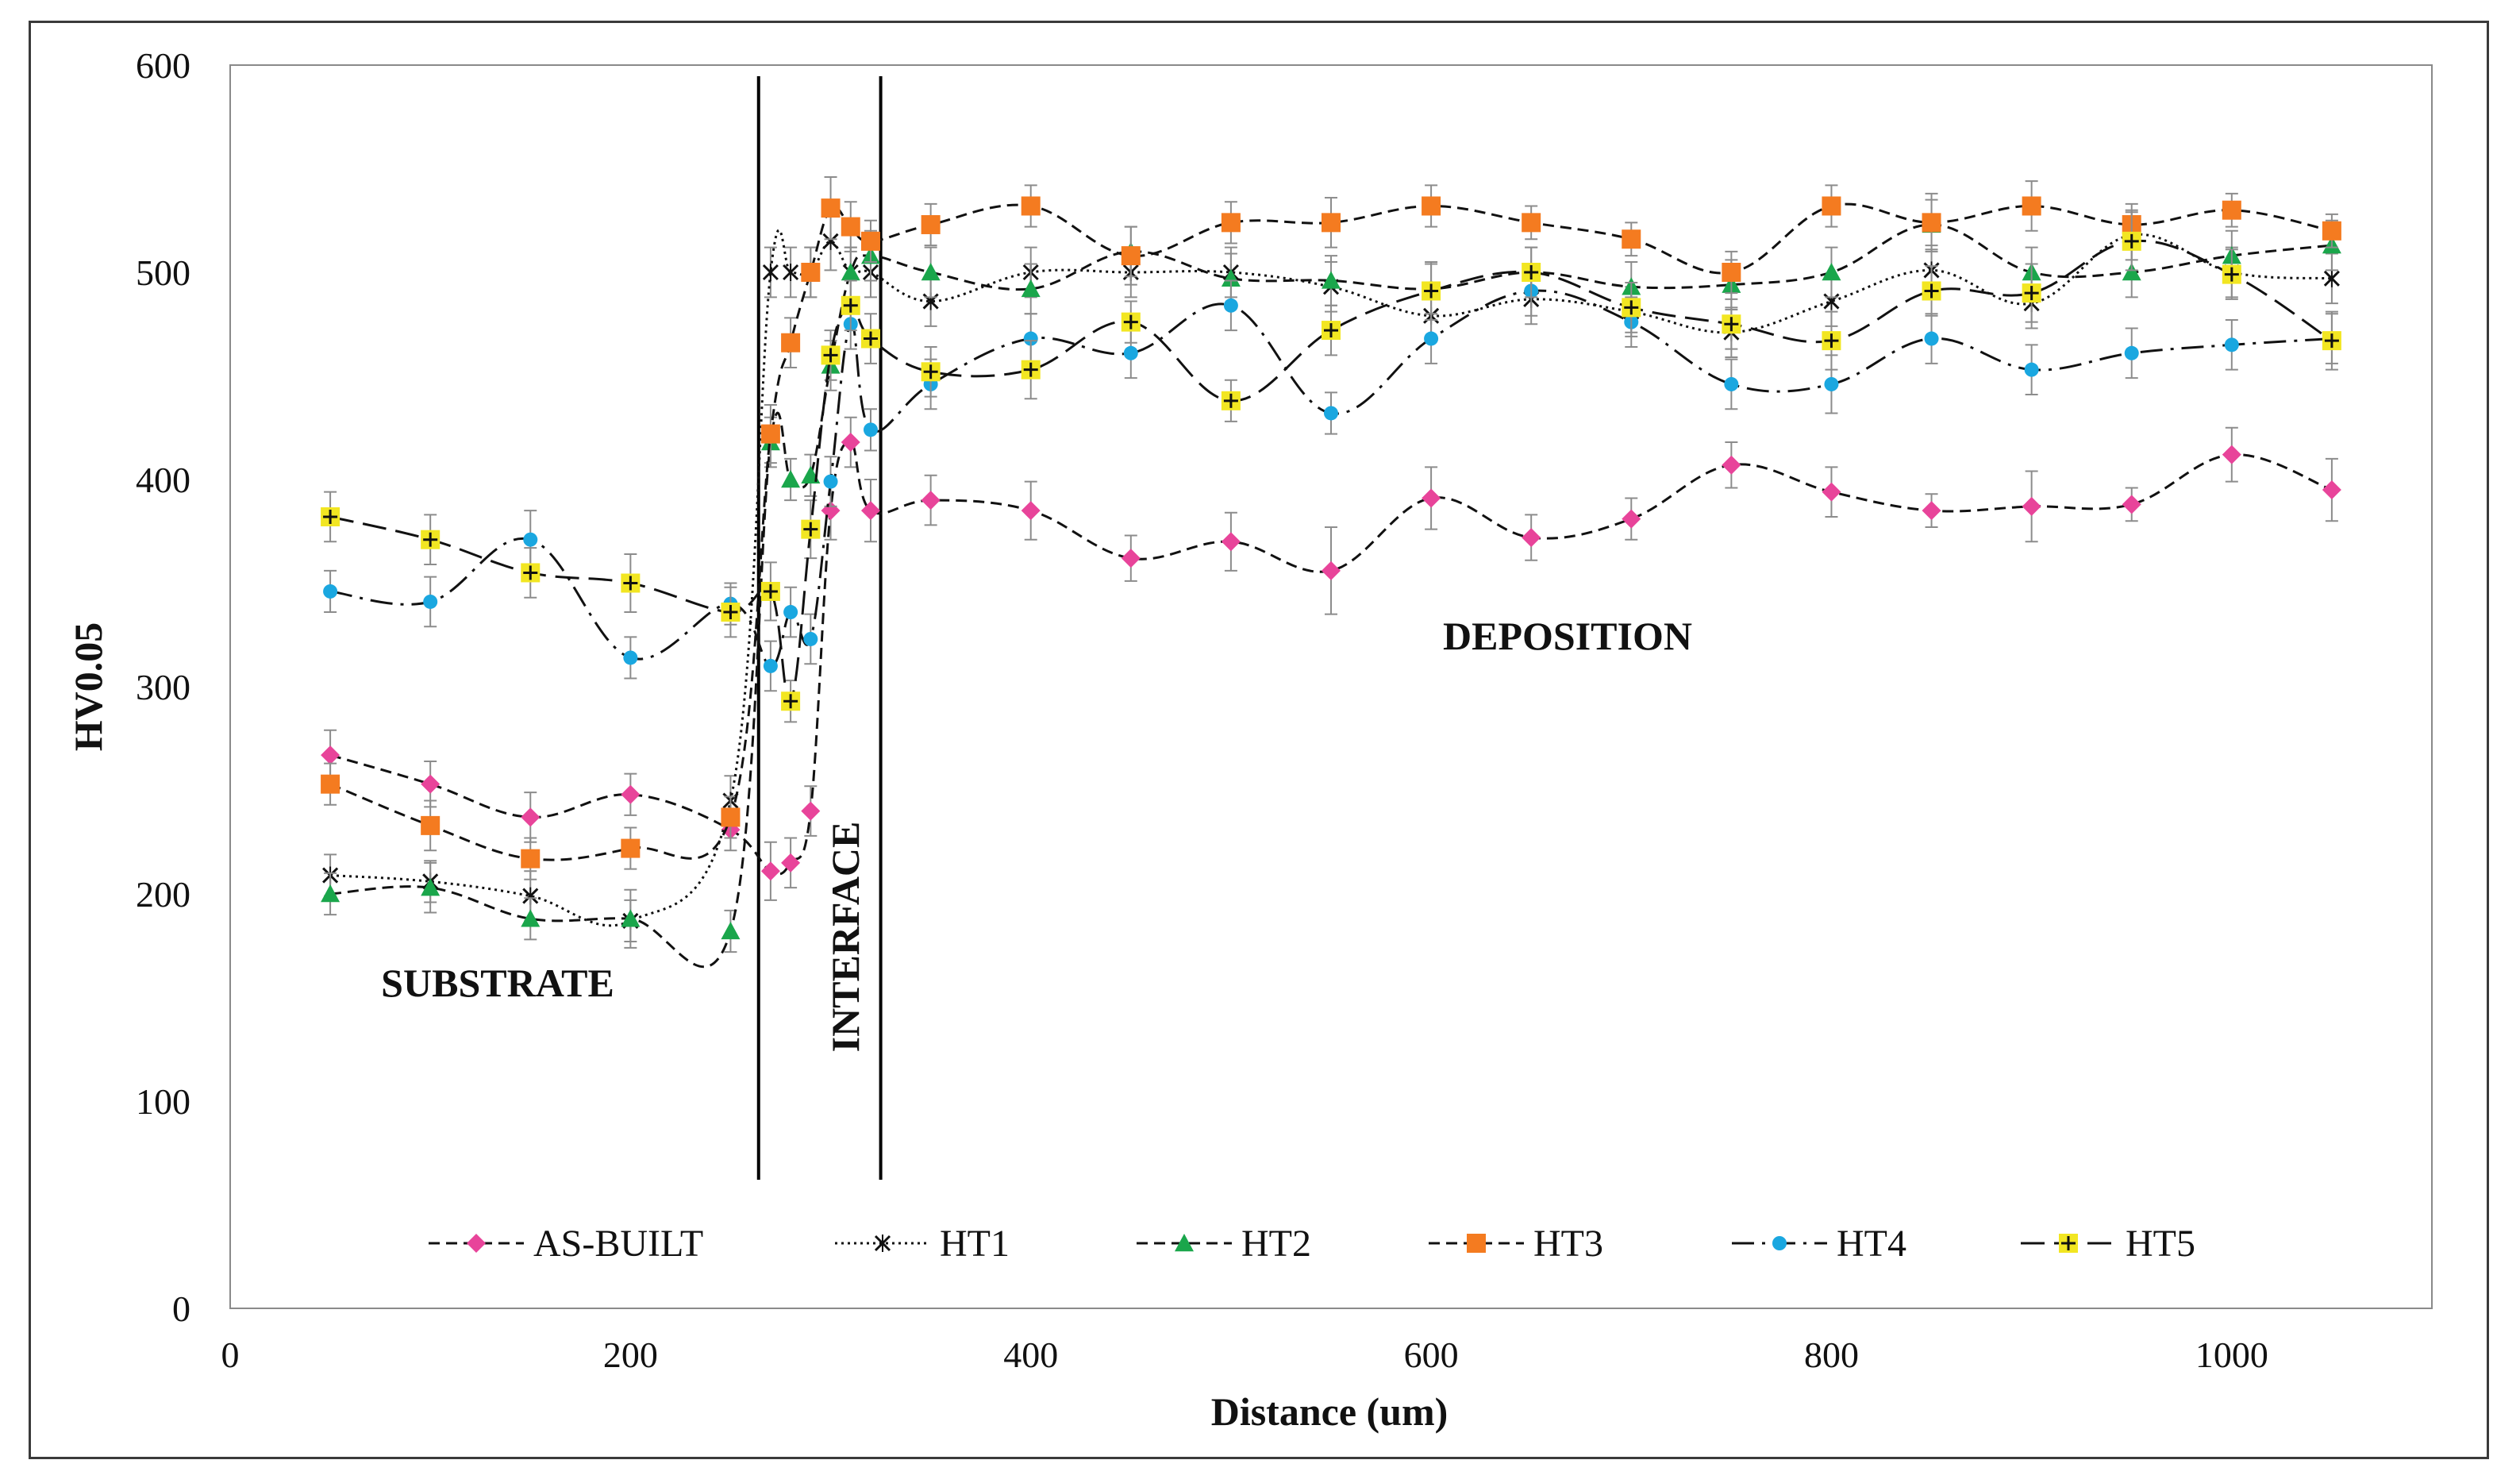  What do you see at coordinates (2231, 1355) in the screenshot?
I see `x-tick-label: 1000` at bounding box center [2231, 1355].